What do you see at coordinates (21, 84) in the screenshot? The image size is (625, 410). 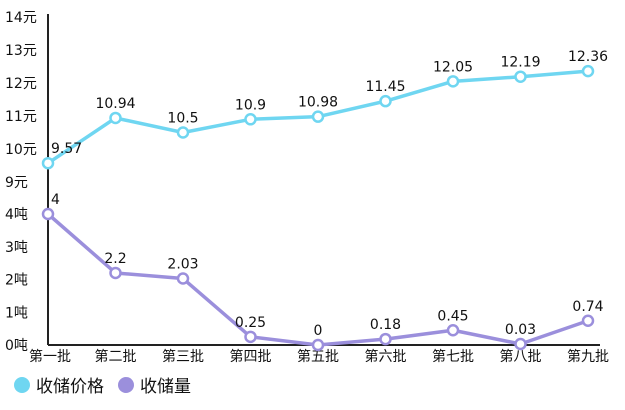 I see `y-tick-label-price: 12元` at bounding box center [21, 84].